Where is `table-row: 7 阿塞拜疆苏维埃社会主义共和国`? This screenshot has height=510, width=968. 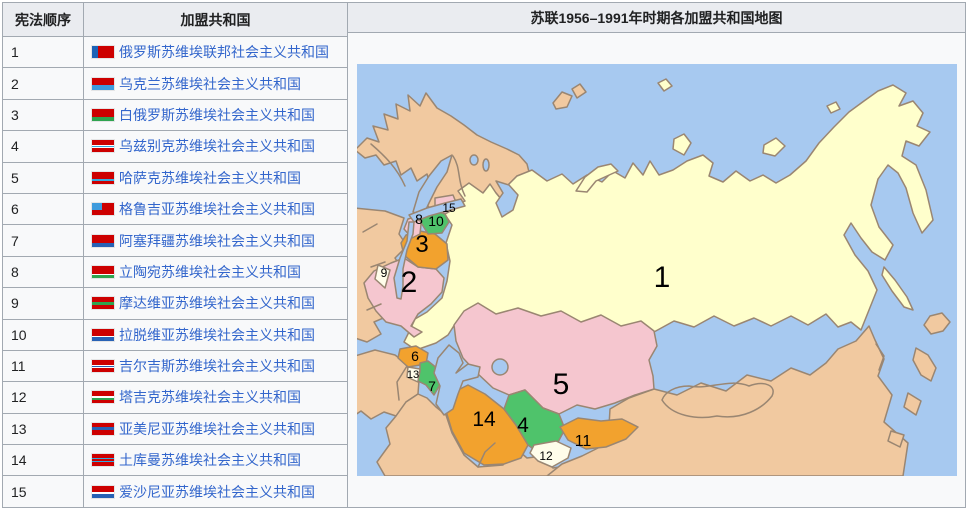 table-row: 7 阿塞拜疆苏维埃社会主义共和国 is located at coordinates (175, 240).